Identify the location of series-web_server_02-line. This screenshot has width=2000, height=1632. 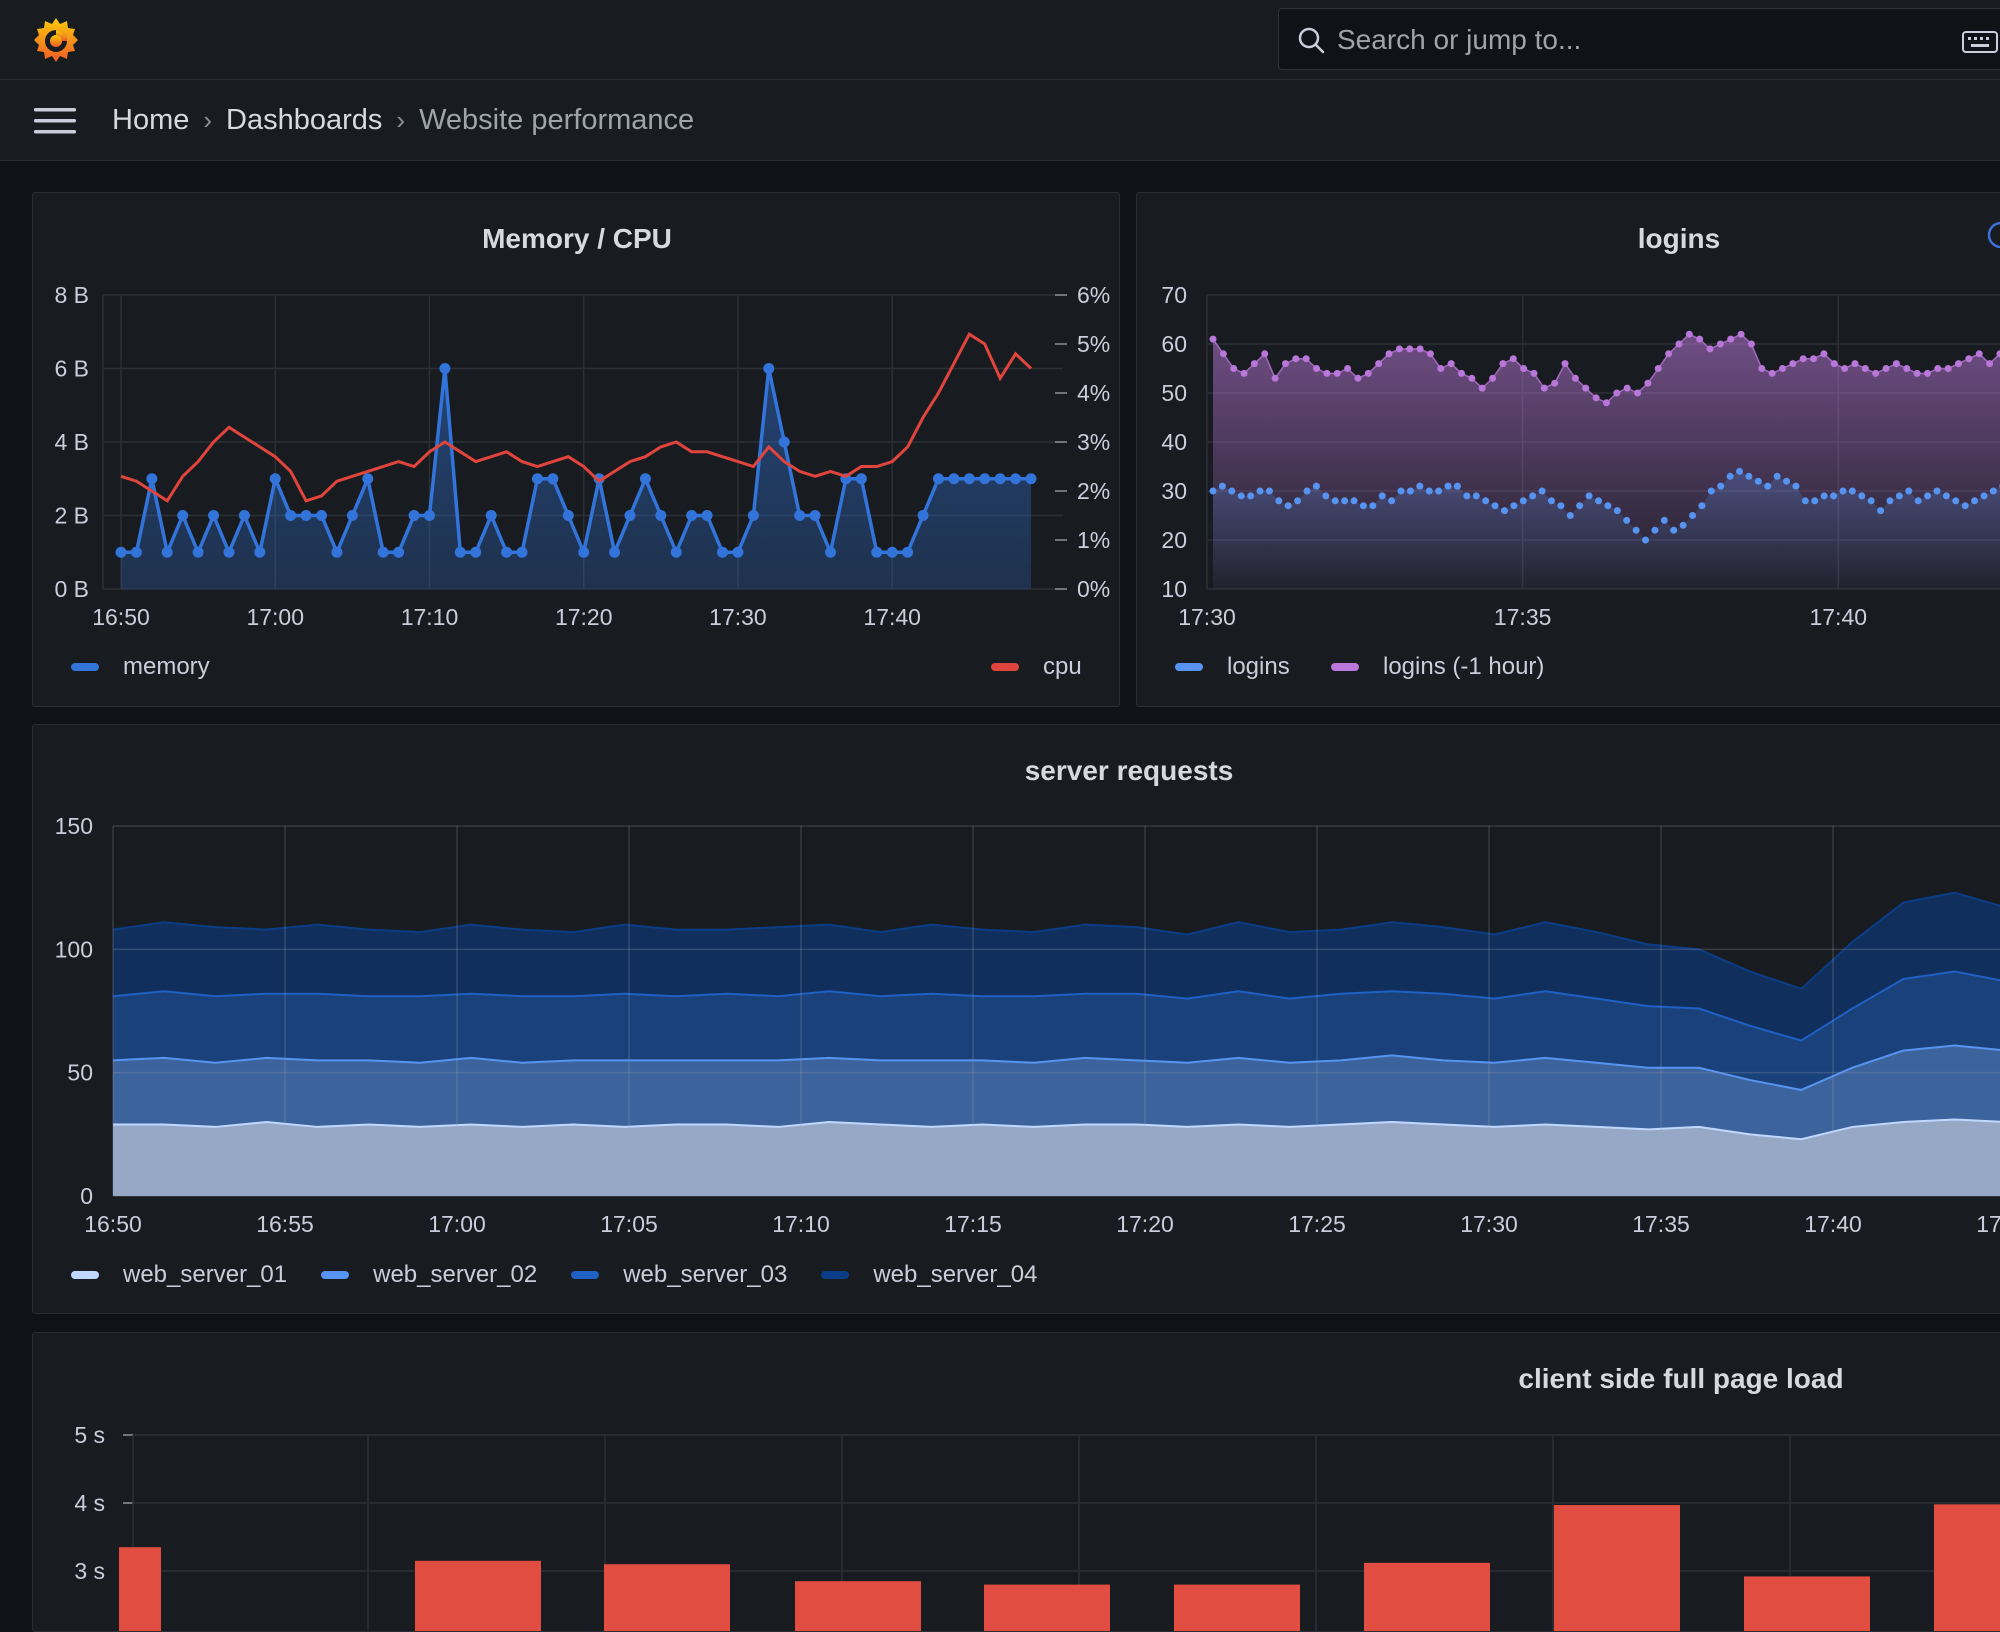
(1056, 1067).